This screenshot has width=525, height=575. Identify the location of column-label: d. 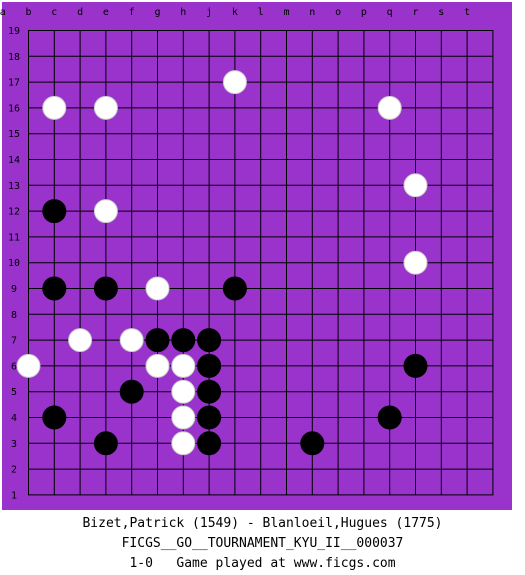
(80, 12).